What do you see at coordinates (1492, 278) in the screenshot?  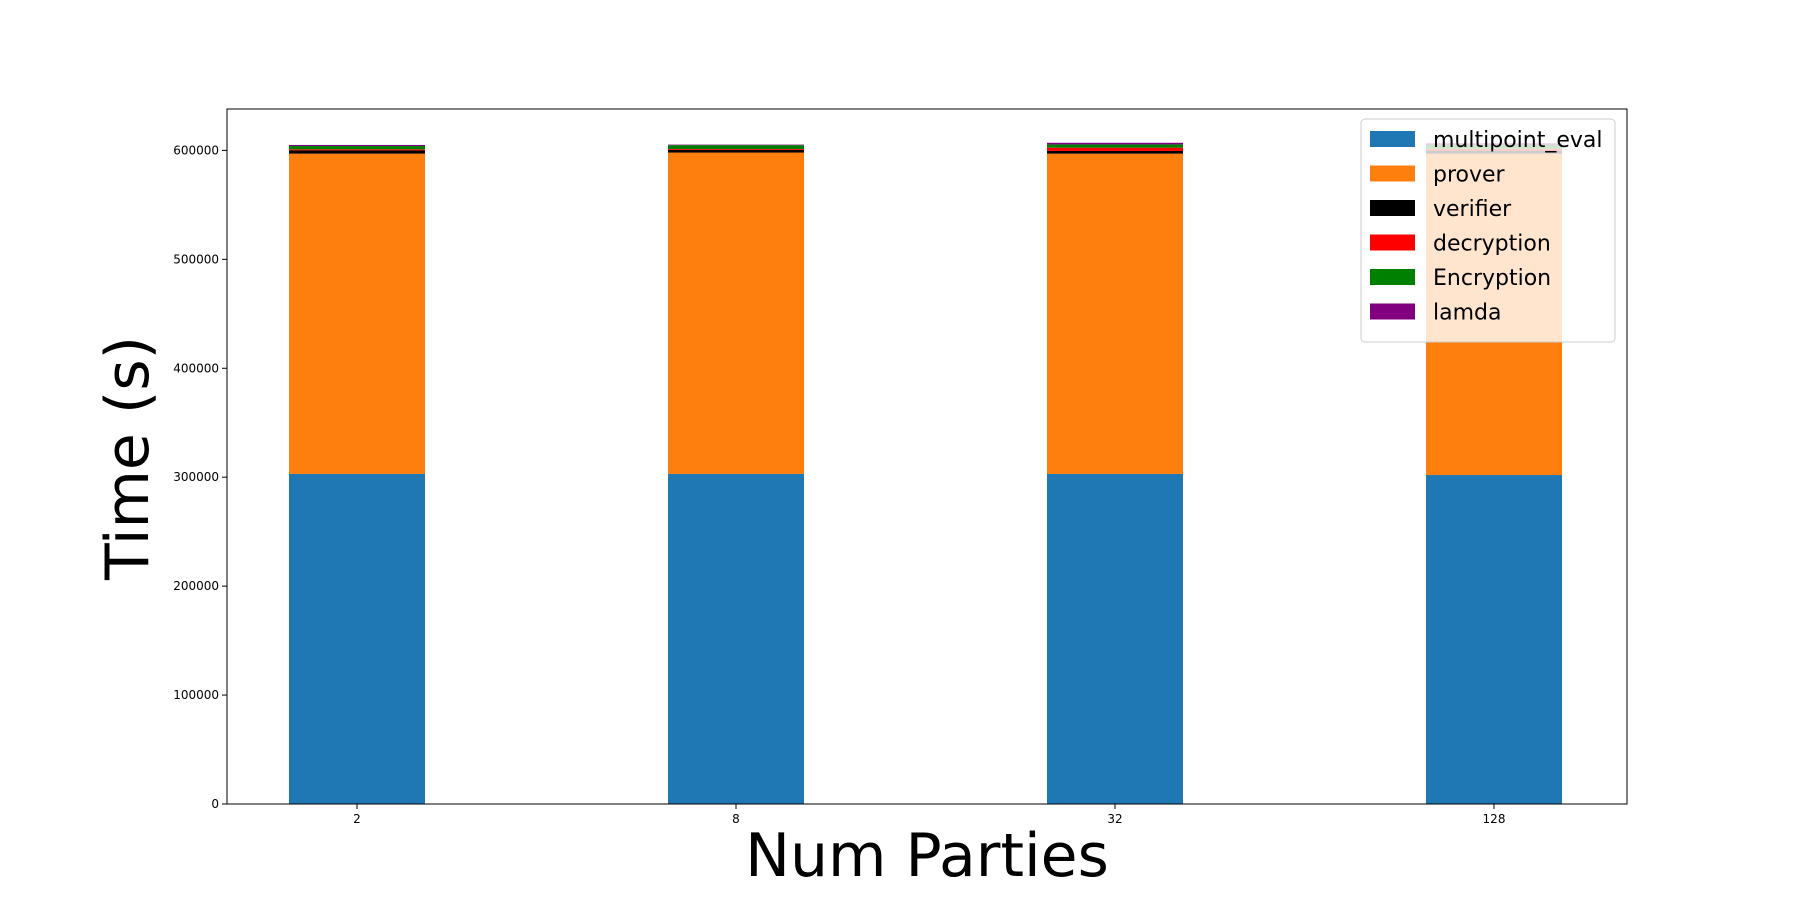 I see `legend-label: Encryption` at bounding box center [1492, 278].